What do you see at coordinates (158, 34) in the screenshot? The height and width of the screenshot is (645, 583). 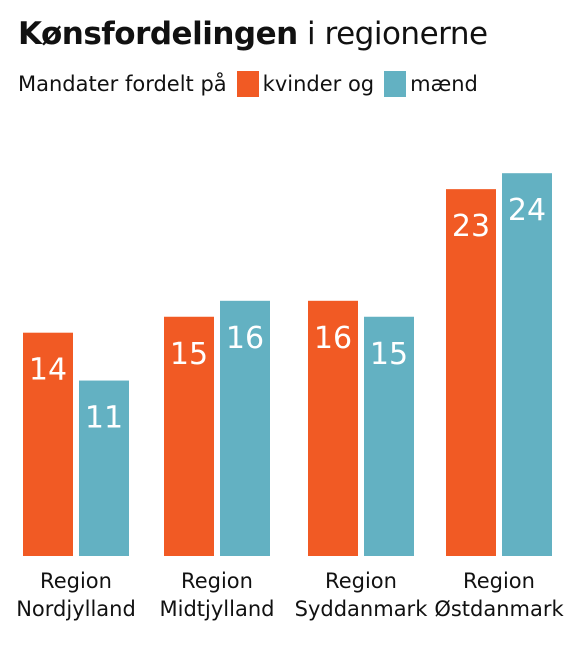 I see `chart-title-bold: Kønsfordelingen` at bounding box center [158, 34].